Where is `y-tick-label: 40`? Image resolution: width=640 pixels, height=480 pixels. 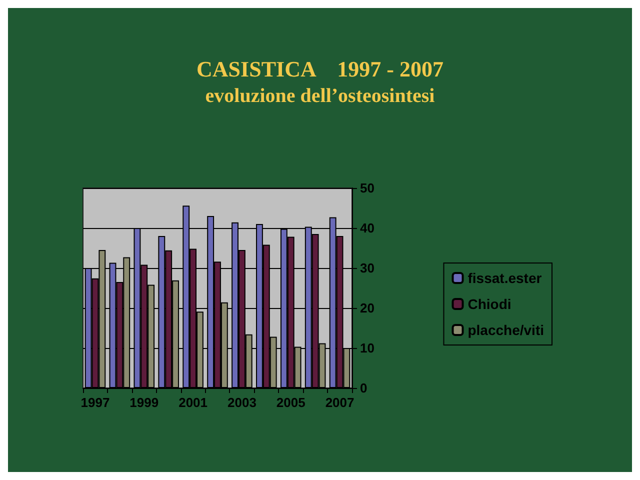
y-tick-label: 40 is located at coordinates (367, 228).